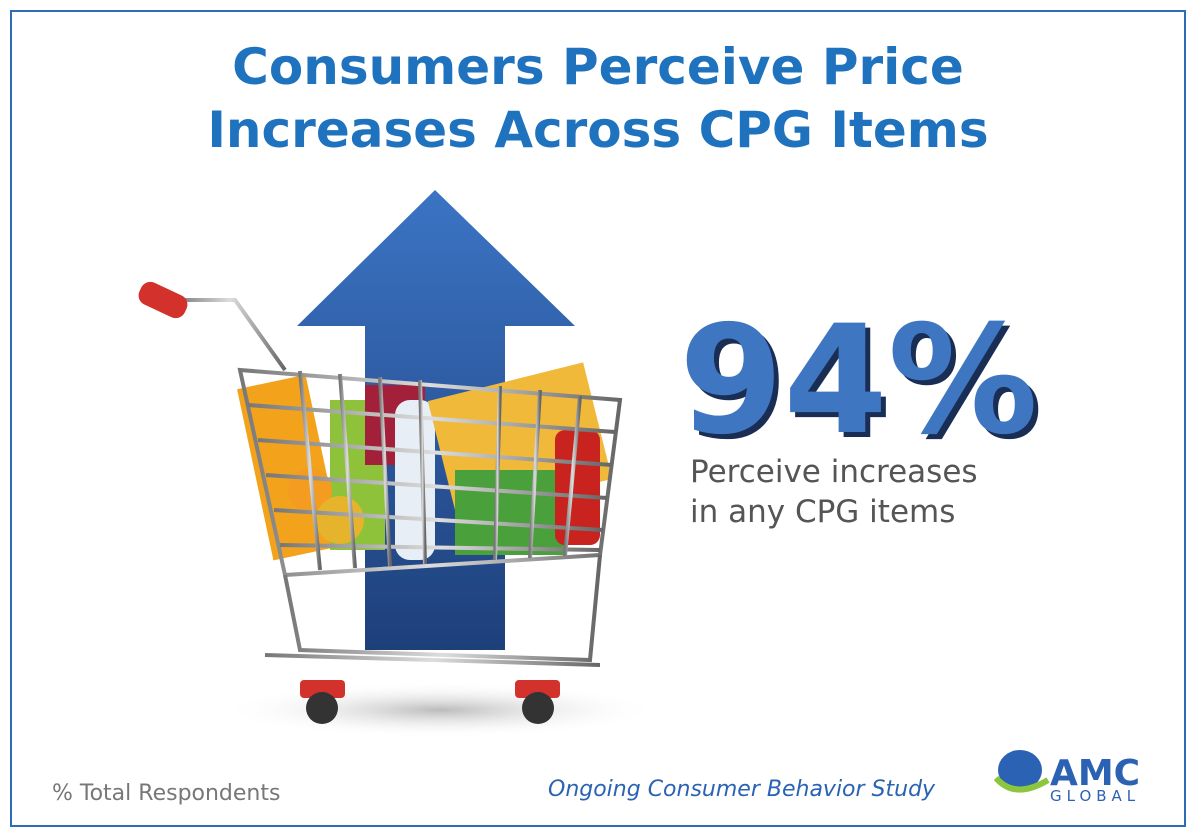 The image size is (1200, 837). Describe the element at coordinates (863, 386) in the screenshot. I see `stat-shadow: 94%` at that location.